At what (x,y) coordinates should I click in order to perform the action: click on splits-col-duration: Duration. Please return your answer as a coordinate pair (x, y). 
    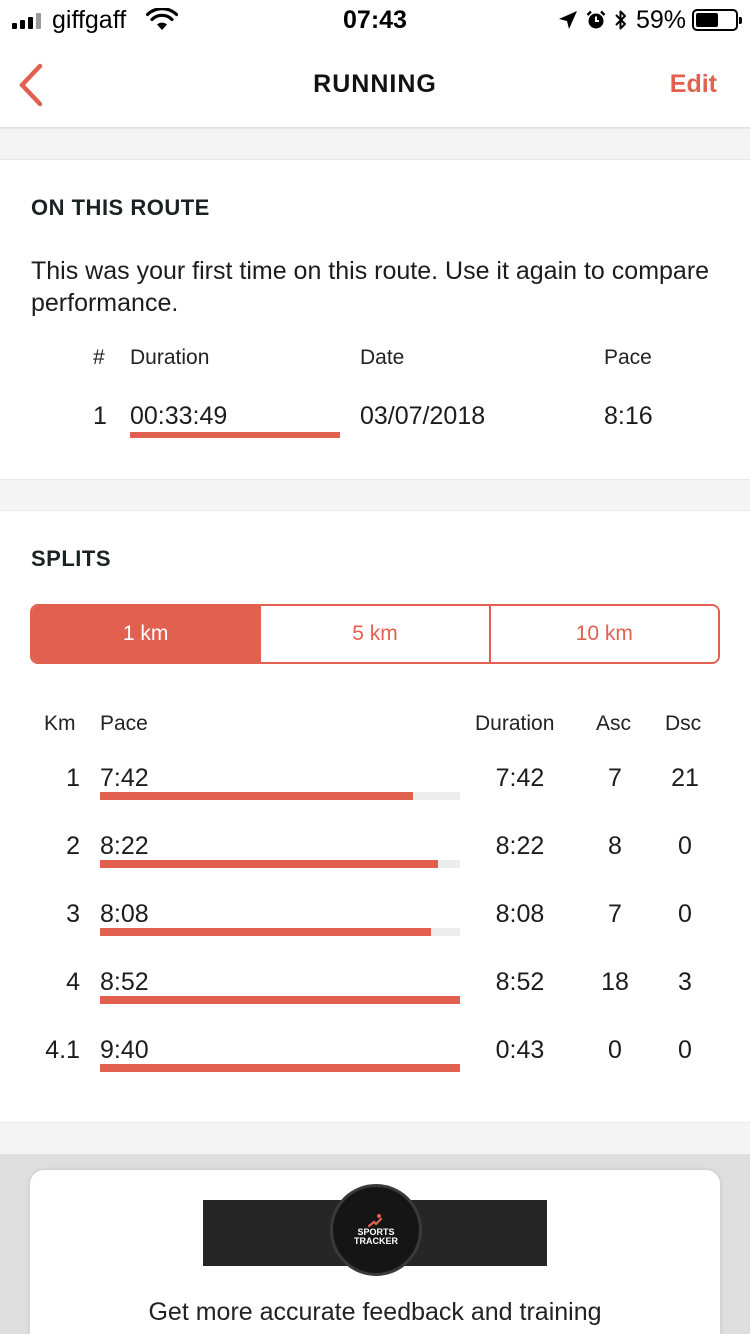
    Looking at the image, I should click on (515, 723).